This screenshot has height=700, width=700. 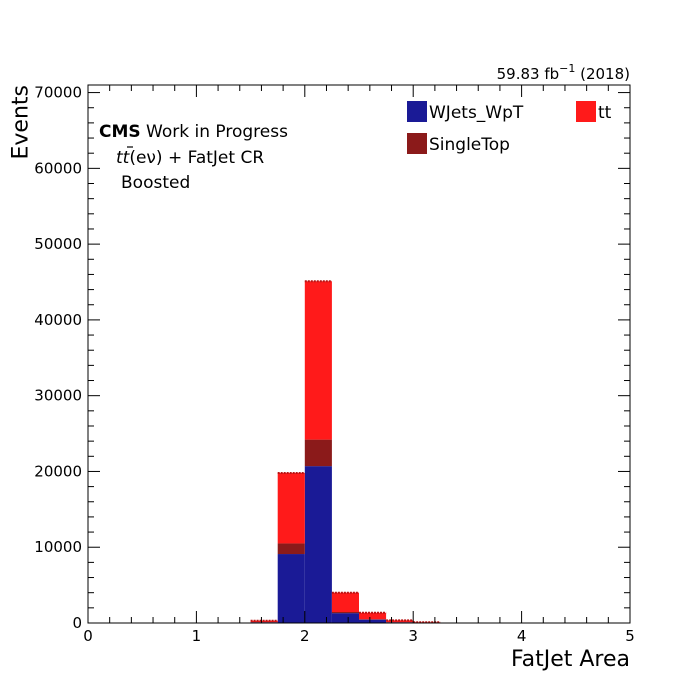 I want to click on ttbar-symbol: tt, so click(x=123, y=158).